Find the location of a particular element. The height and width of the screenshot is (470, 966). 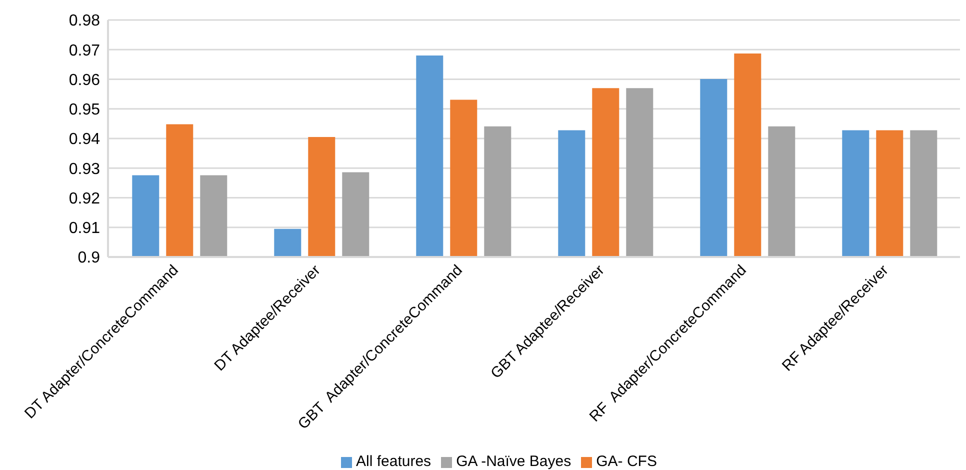

y-tick-label: 0.94 is located at coordinates (84, 139).